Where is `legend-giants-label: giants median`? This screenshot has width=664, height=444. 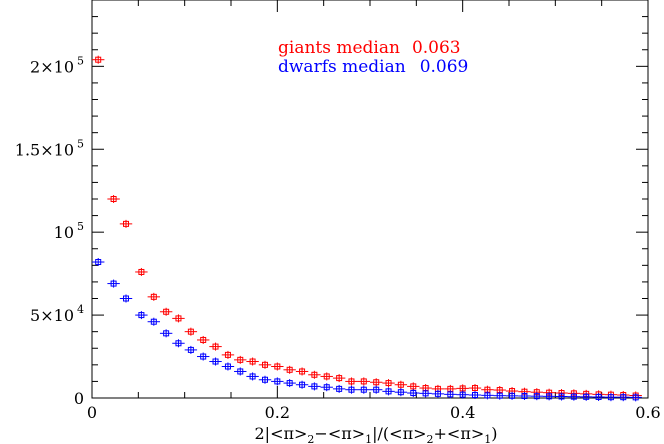
legend-giants-label: giants median is located at coordinates (339, 48).